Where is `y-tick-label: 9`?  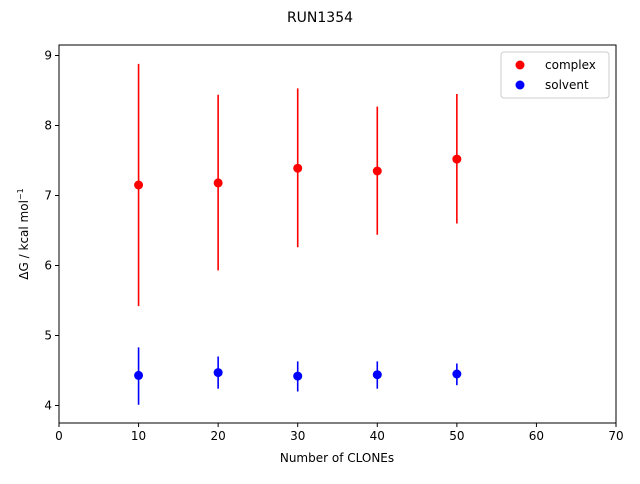 y-tick-label: 9 is located at coordinates (48, 56).